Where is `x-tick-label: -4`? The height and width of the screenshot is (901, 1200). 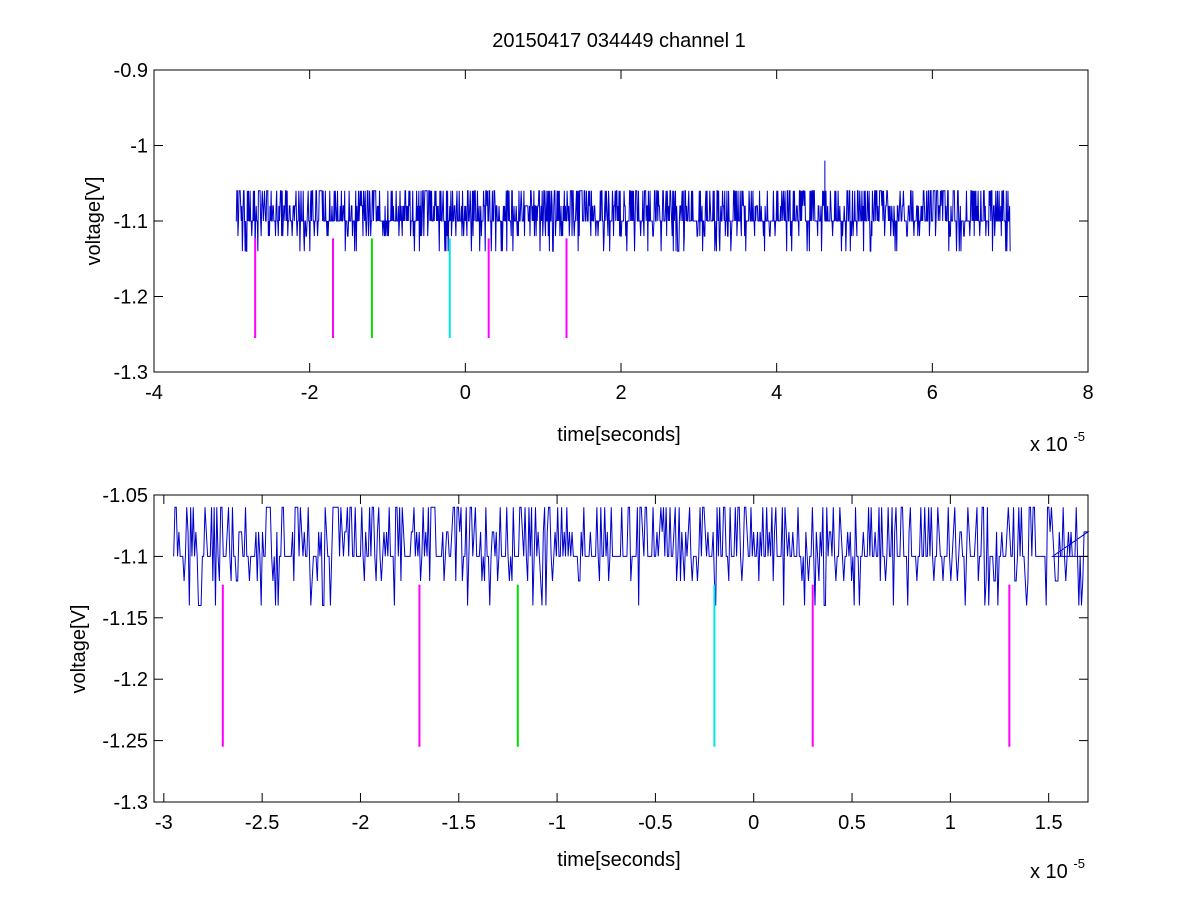
x-tick-label: -4 is located at coordinates (154, 393).